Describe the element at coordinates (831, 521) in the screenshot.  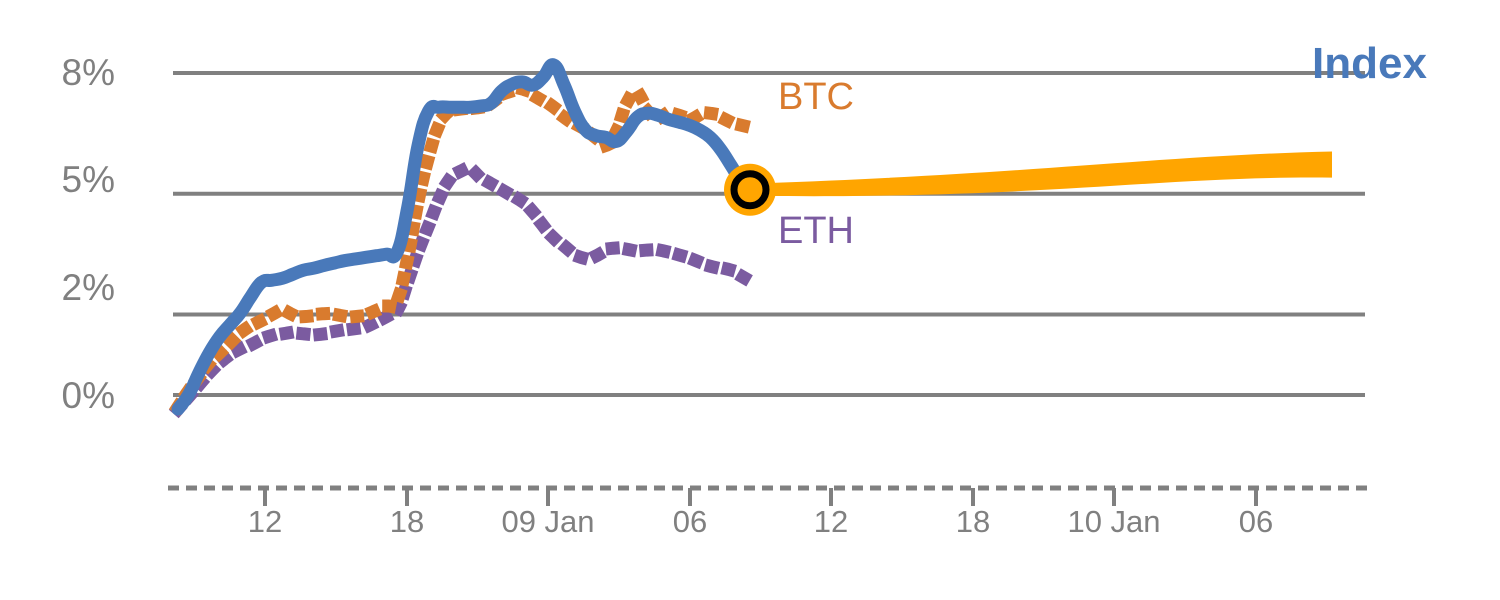
I see `x-axis-tick-5: 12` at that location.